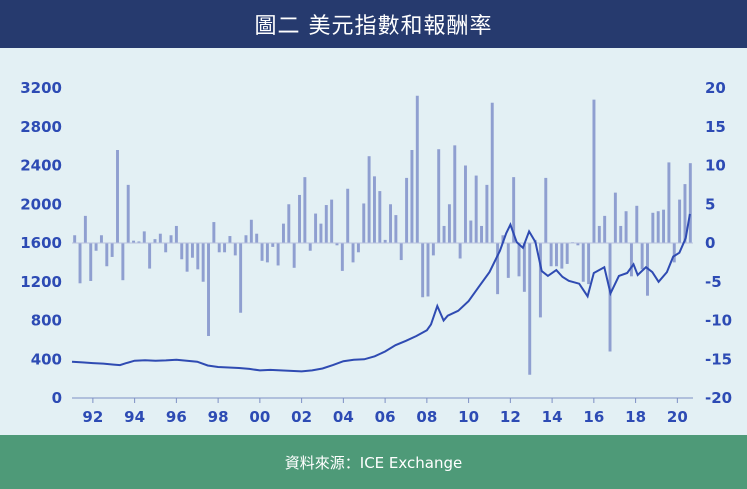  Describe the element at coordinates (41, 88) in the screenshot. I see `left-axis-tick-label: 3200` at that location.